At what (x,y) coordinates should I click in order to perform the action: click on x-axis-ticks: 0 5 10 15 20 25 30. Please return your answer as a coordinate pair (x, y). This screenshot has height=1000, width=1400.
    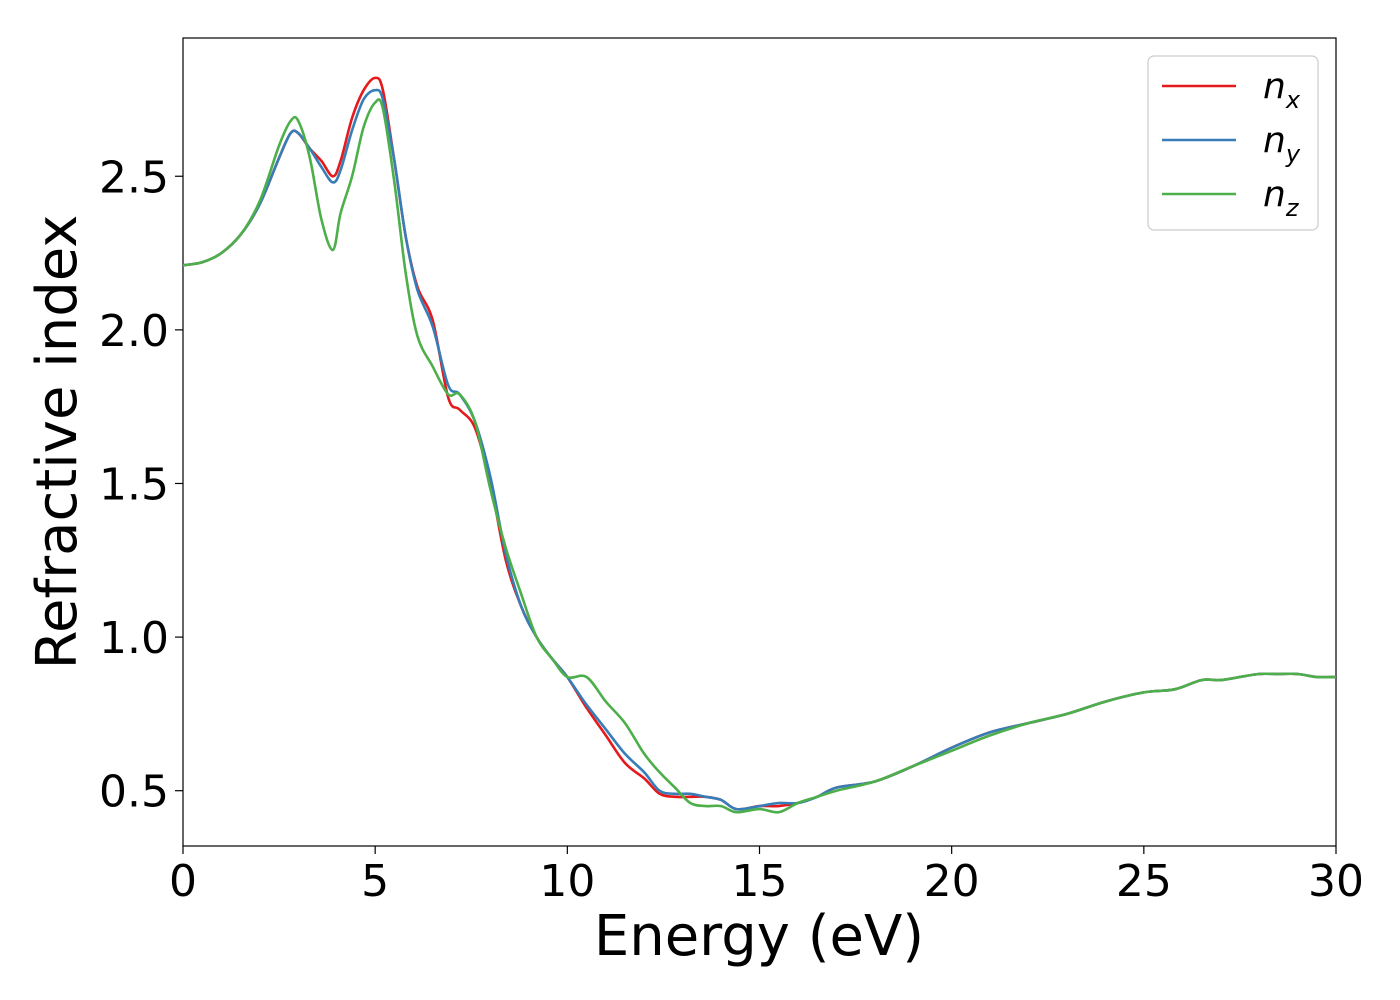
    Looking at the image, I should click on (766, 876).